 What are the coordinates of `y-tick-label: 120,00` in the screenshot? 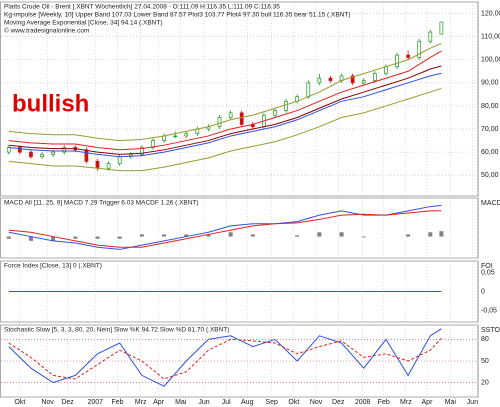 It's located at (490, 13).